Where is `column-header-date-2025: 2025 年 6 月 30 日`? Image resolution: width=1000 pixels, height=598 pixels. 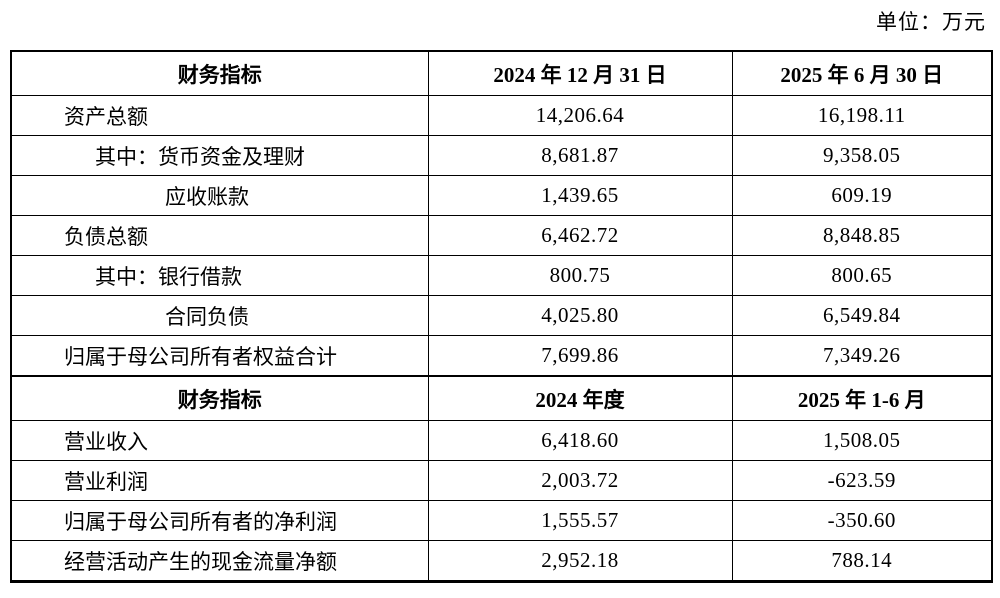
column-header-date-2025: 2025 年 6 月 30 日 is located at coordinates (862, 73).